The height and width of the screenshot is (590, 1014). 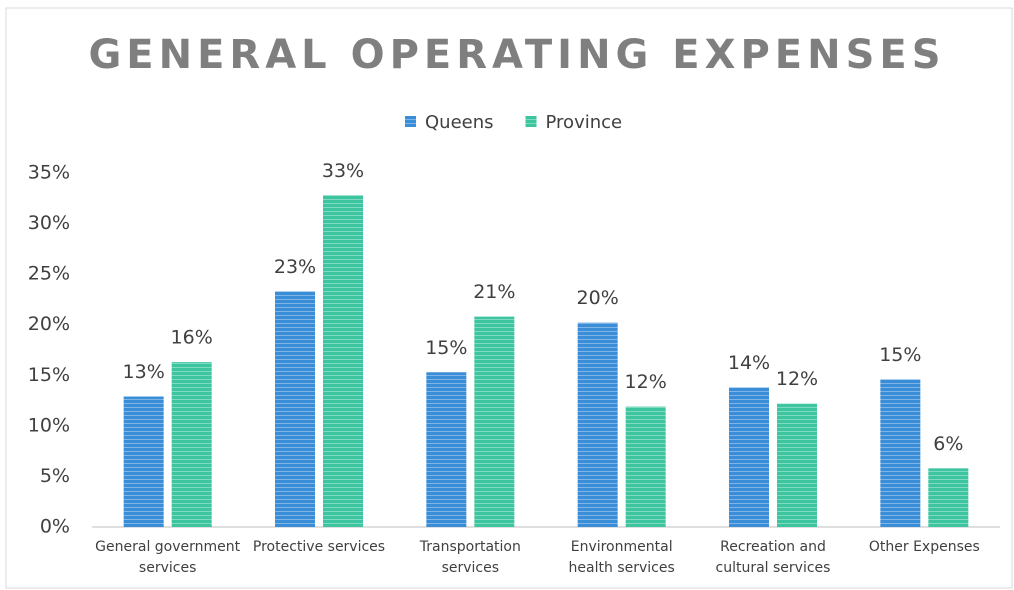 I want to click on x-tick-label: Other Expenses, so click(x=924, y=547).